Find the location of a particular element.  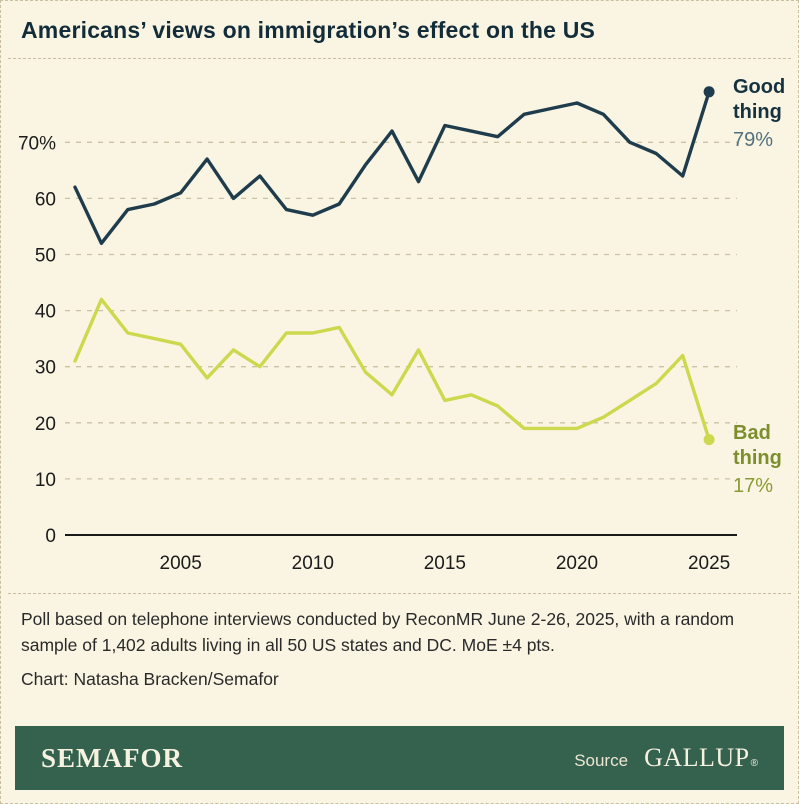

svg-text: 40 is located at coordinates (45, 312).